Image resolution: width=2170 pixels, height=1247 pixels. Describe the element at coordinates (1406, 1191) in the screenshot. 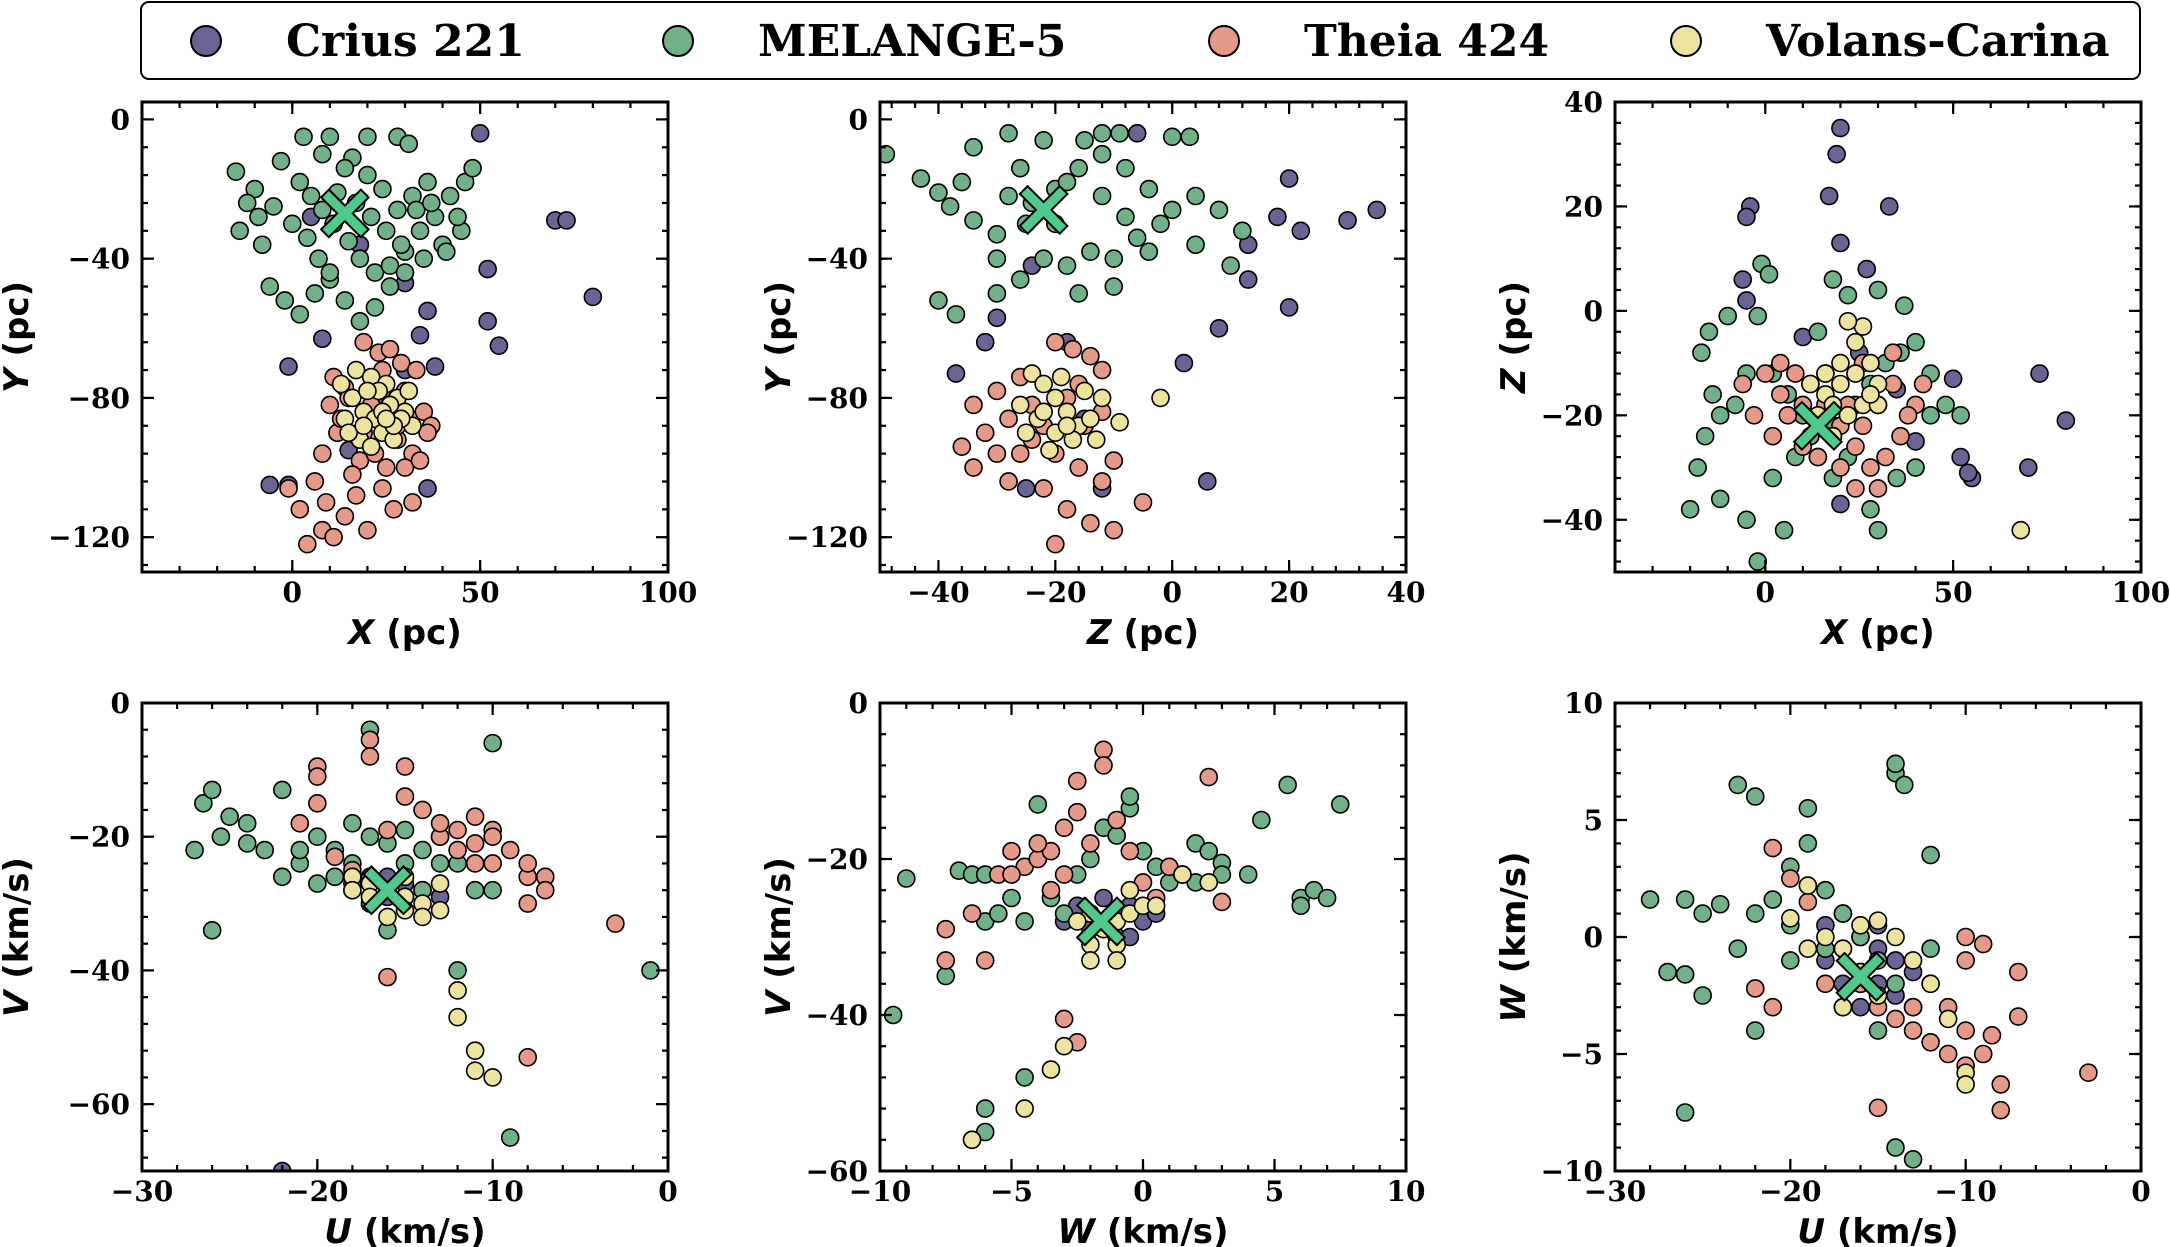

I see `x-tick-label: 10` at that location.